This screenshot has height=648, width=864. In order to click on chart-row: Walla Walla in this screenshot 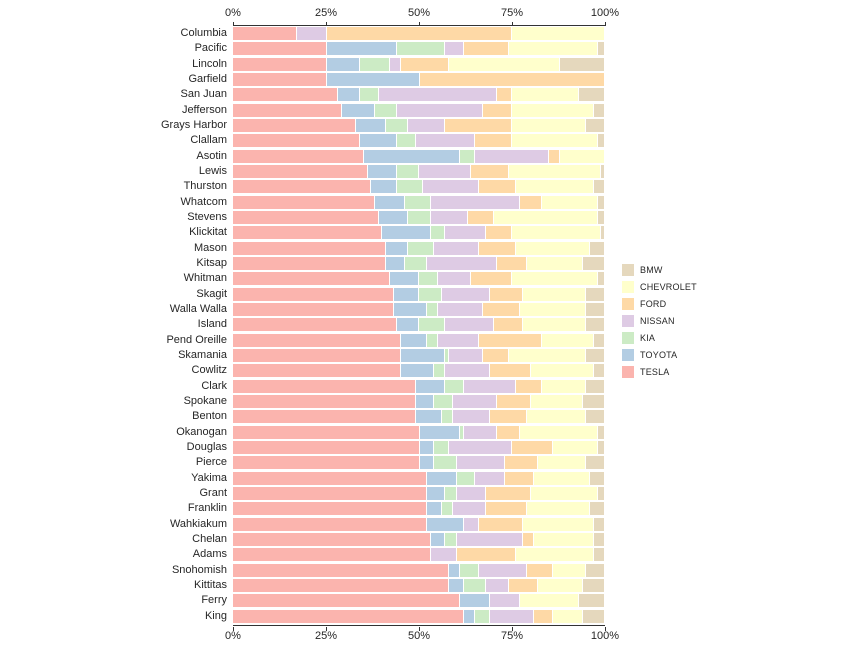, I will do `click(321, 310)`.